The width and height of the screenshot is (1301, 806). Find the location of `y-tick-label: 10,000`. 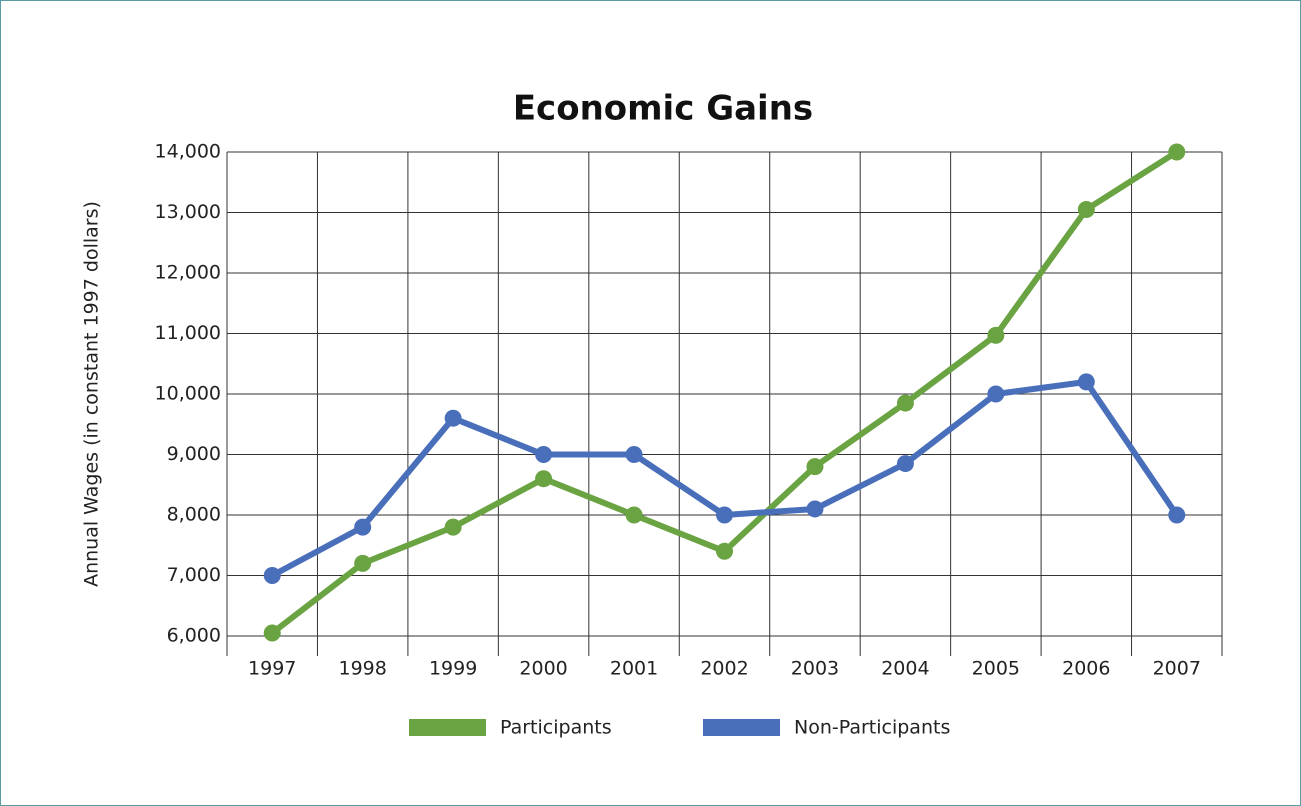

y-tick-label: 10,000 is located at coordinates (188, 394).